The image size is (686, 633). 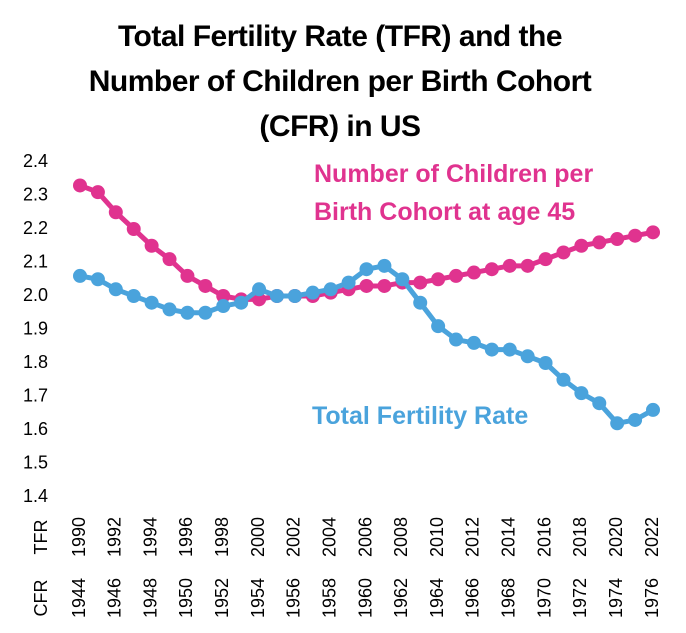 What do you see at coordinates (616, 598) in the screenshot?
I see `x-tick-label: 1974` at bounding box center [616, 598].